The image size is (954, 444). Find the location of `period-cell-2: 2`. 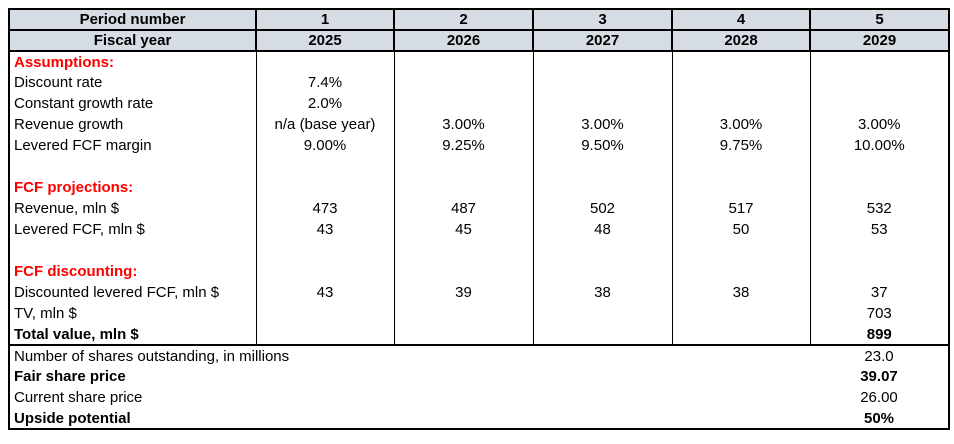

period-cell-2: 2 is located at coordinates (463, 19).